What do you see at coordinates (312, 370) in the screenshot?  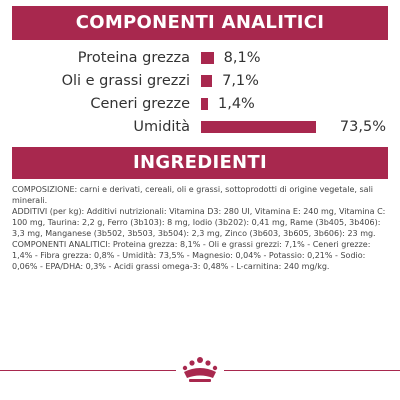 I see `footer-divider-right` at bounding box center [312, 370].